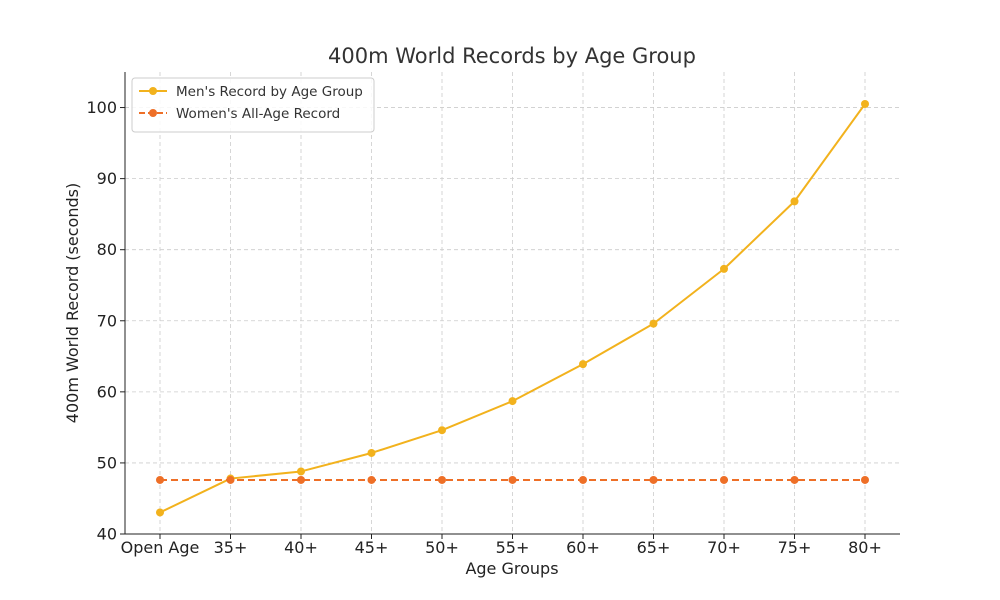 The width and height of the screenshot is (1000, 600). I want to click on y-tick-label: 100, so click(101, 107).